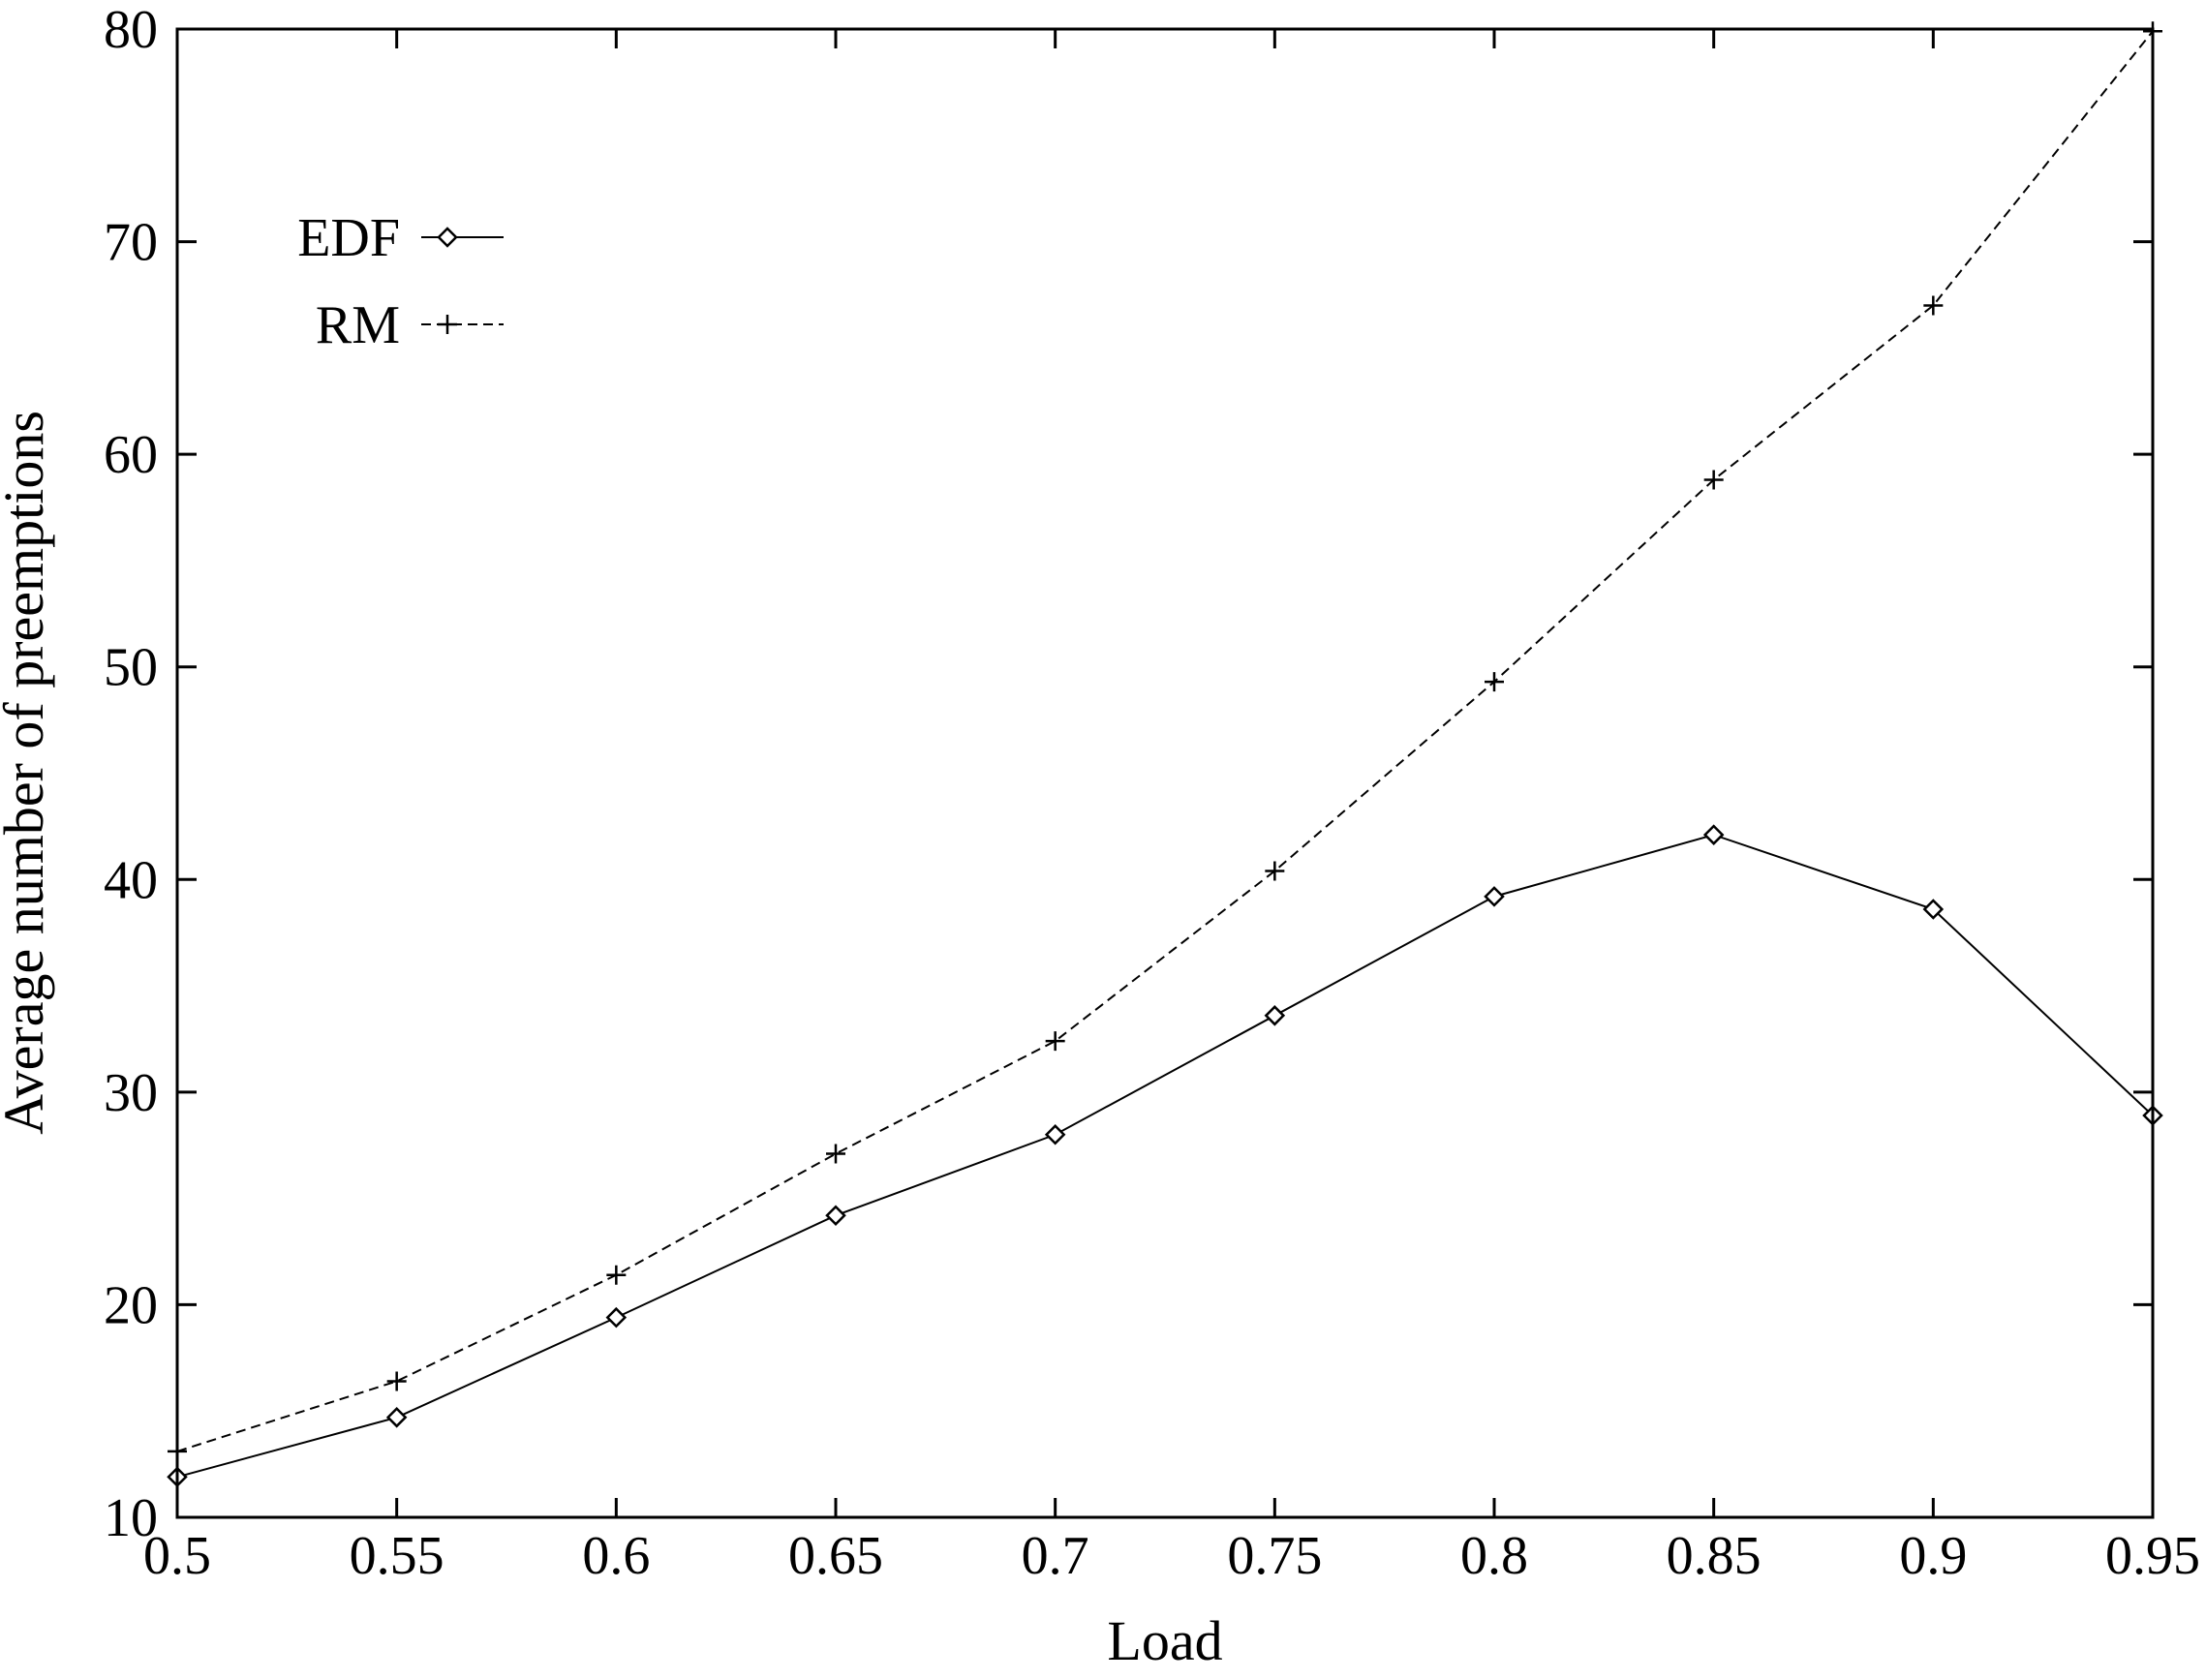 Image resolution: width=2206 pixels, height=1680 pixels. Describe the element at coordinates (2152, 1556) in the screenshot. I see `x-tick-label: 0.95` at that location.